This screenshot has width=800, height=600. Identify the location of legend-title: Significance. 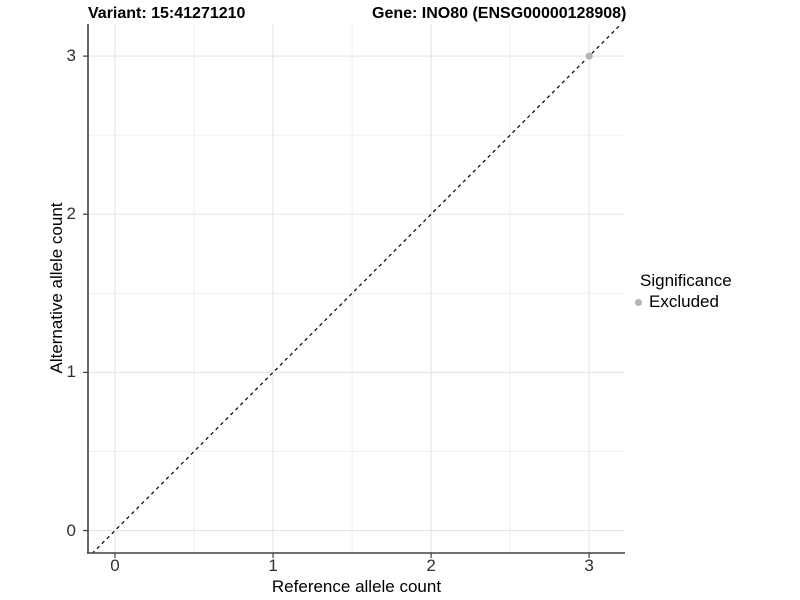
(686, 280).